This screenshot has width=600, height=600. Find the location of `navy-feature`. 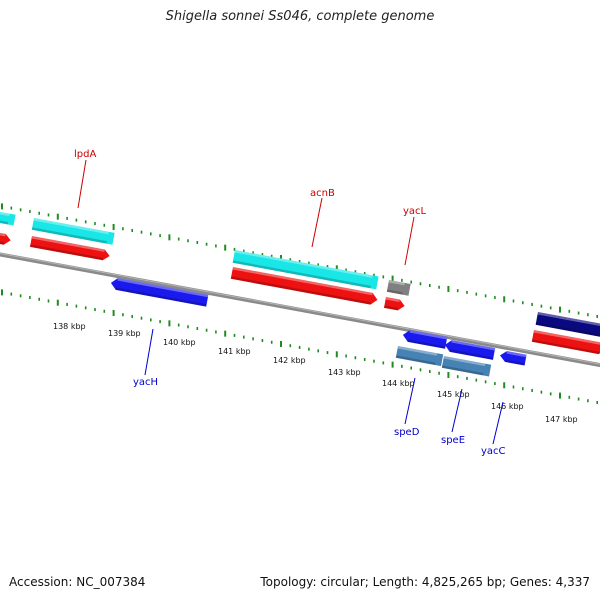

navy-feature is located at coordinates (567, 325).